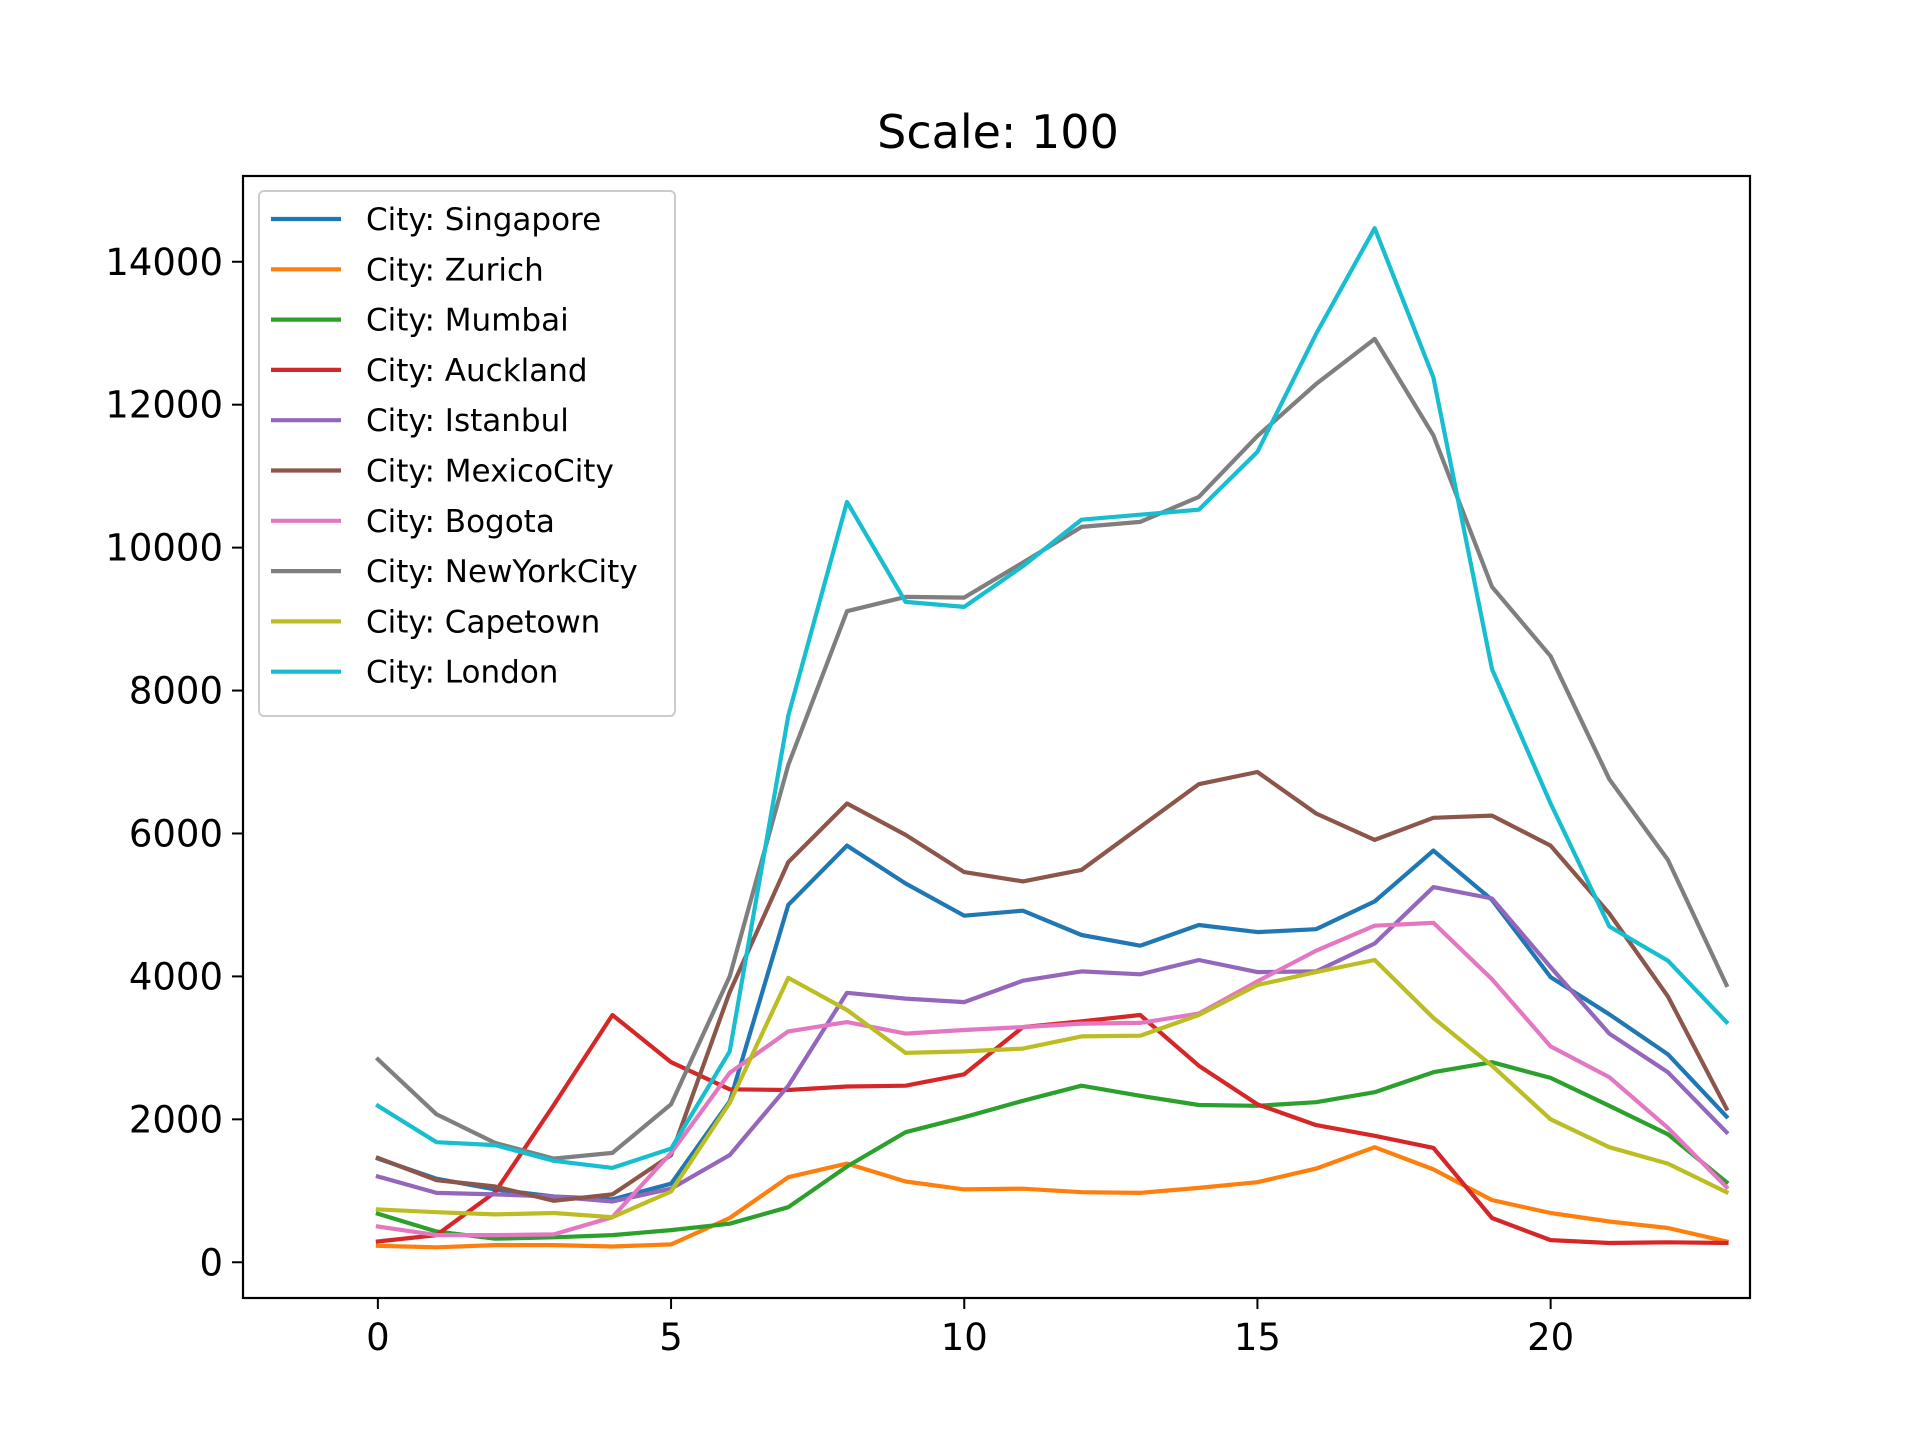 This screenshot has height=1445, width=1920. Describe the element at coordinates (176, 691) in the screenshot. I see `y-tick-label: 8000` at that location.